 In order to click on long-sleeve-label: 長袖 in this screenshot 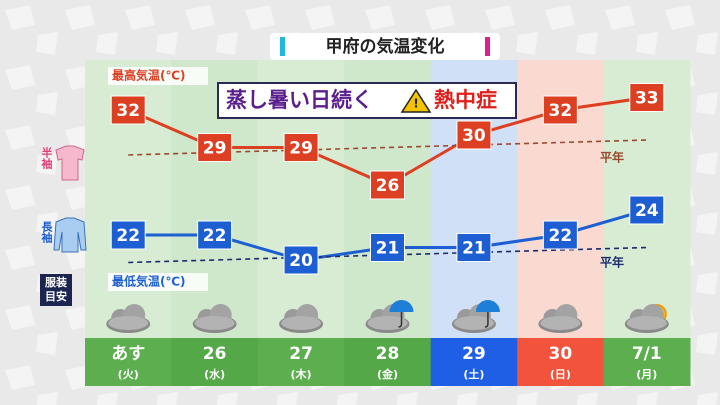, I will do `click(46, 232)`.